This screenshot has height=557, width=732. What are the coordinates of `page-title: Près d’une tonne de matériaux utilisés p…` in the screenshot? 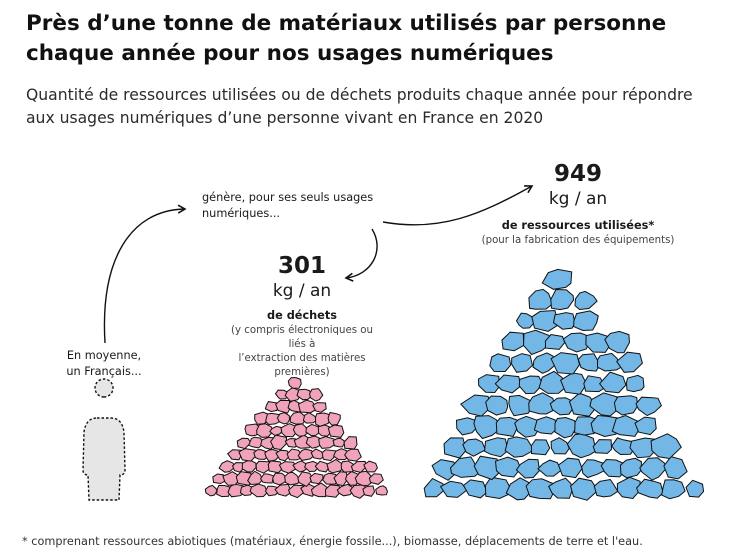 It's located at (346, 38).